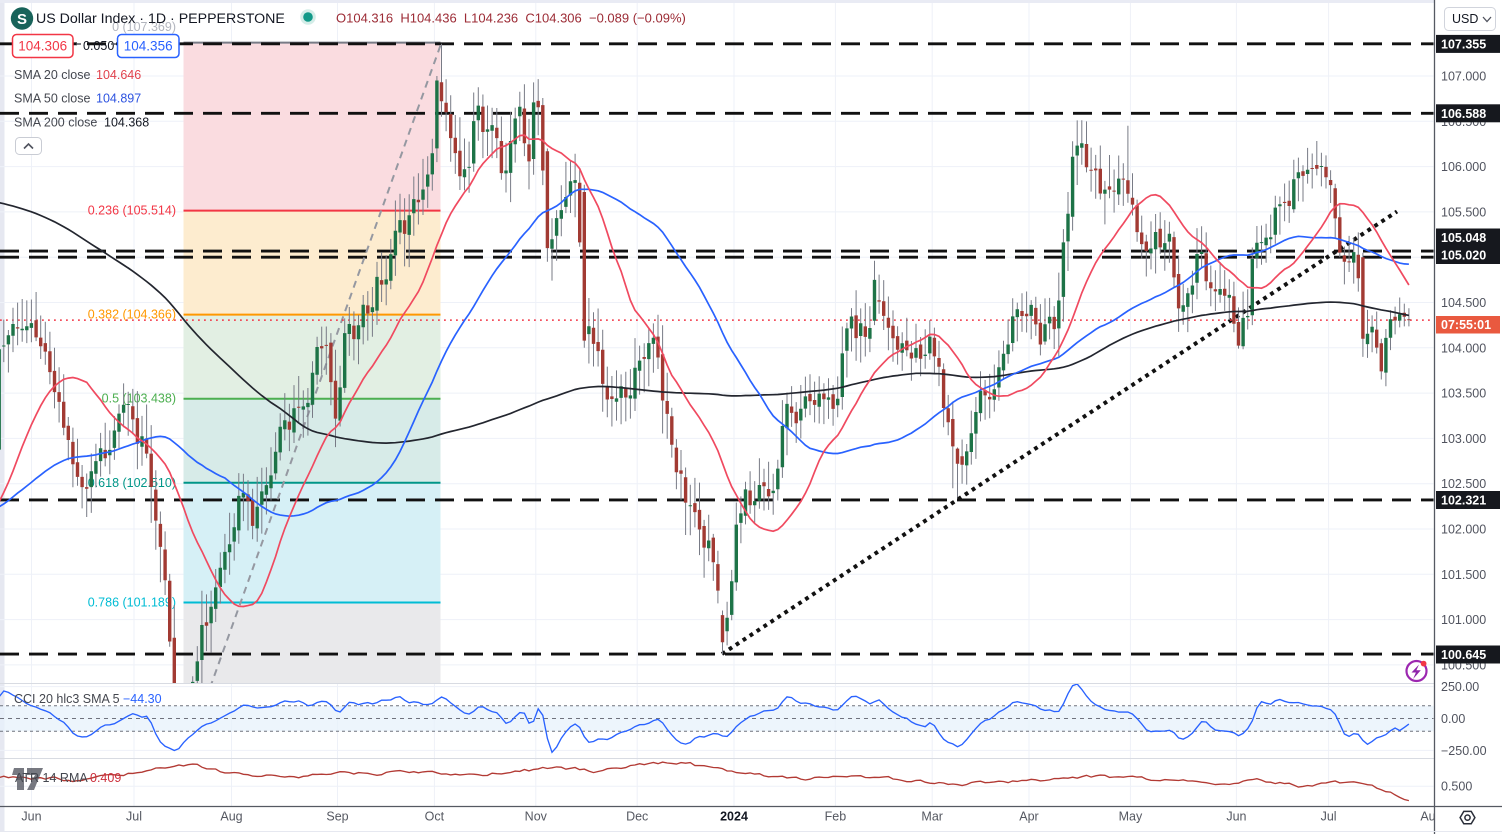 This screenshot has width=1502, height=839. What do you see at coordinates (1460, 687) in the screenshot?
I see `svg-text: 250.00` at bounding box center [1460, 687].